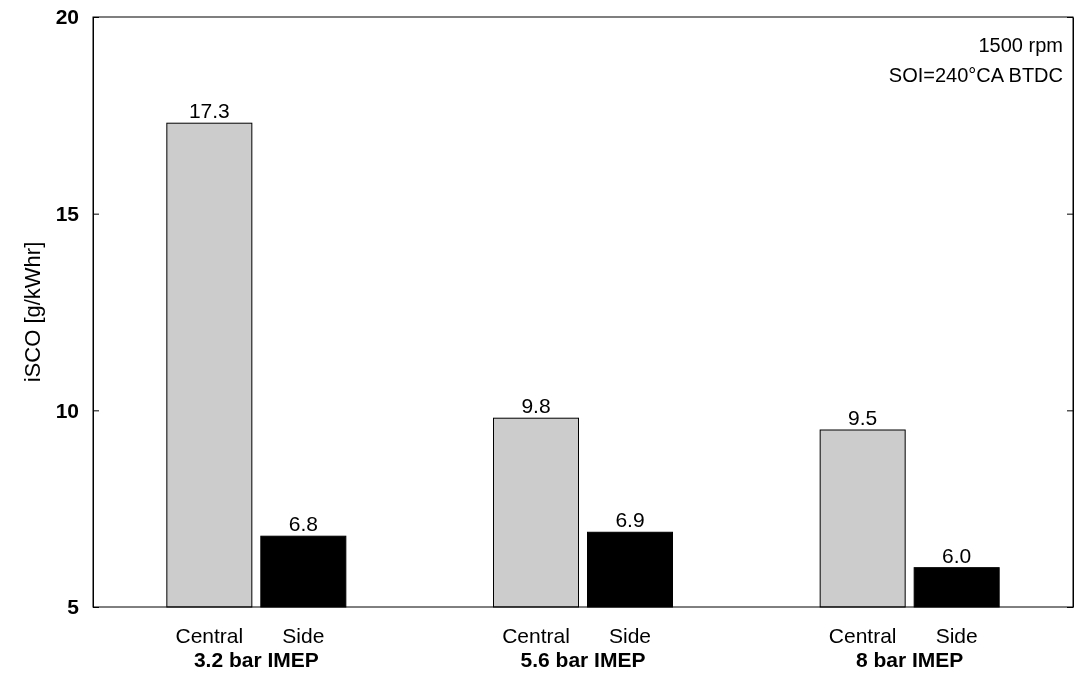 This screenshot has height=677, width=1075. Describe the element at coordinates (909, 659) in the screenshot. I see `x-tick-label: 8 bar IMEP` at that location.